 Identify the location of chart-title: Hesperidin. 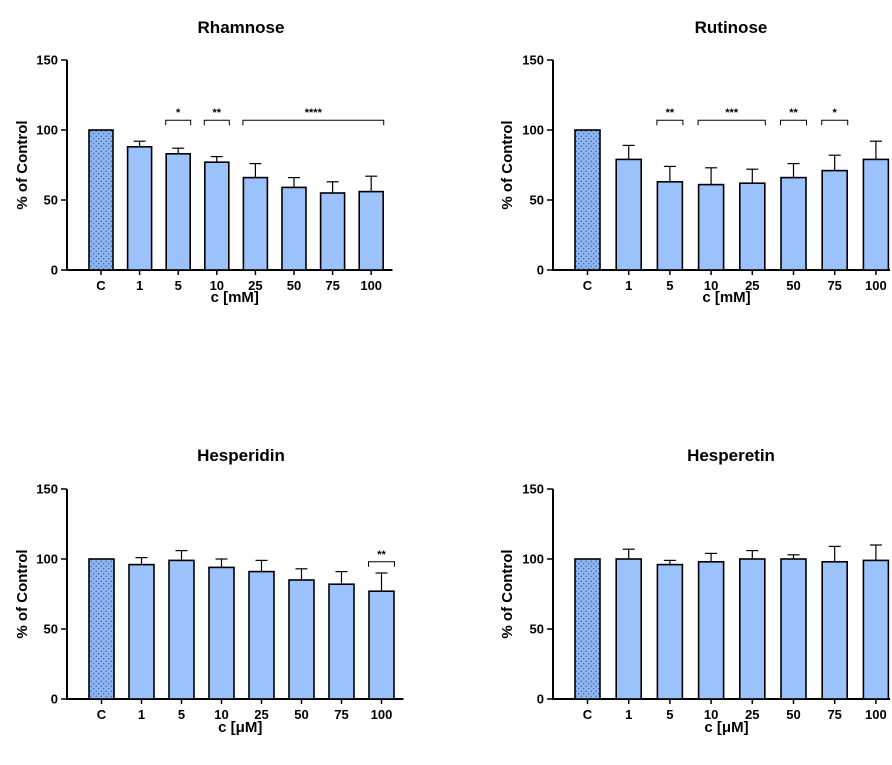
(241, 455).